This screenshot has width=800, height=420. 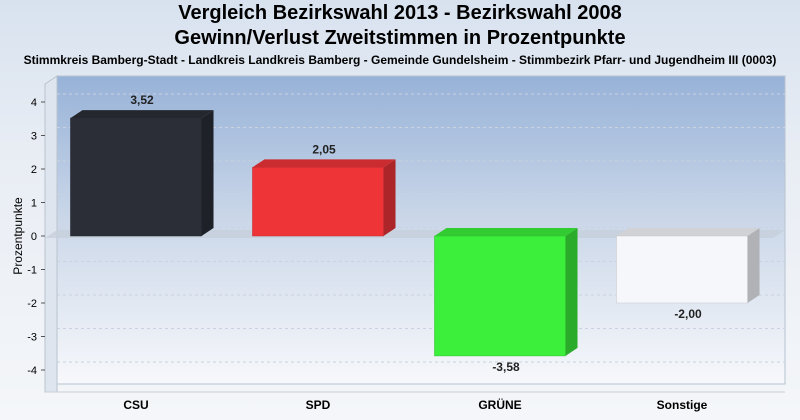 I want to click on y-tick-label: -4, so click(x=32, y=371).